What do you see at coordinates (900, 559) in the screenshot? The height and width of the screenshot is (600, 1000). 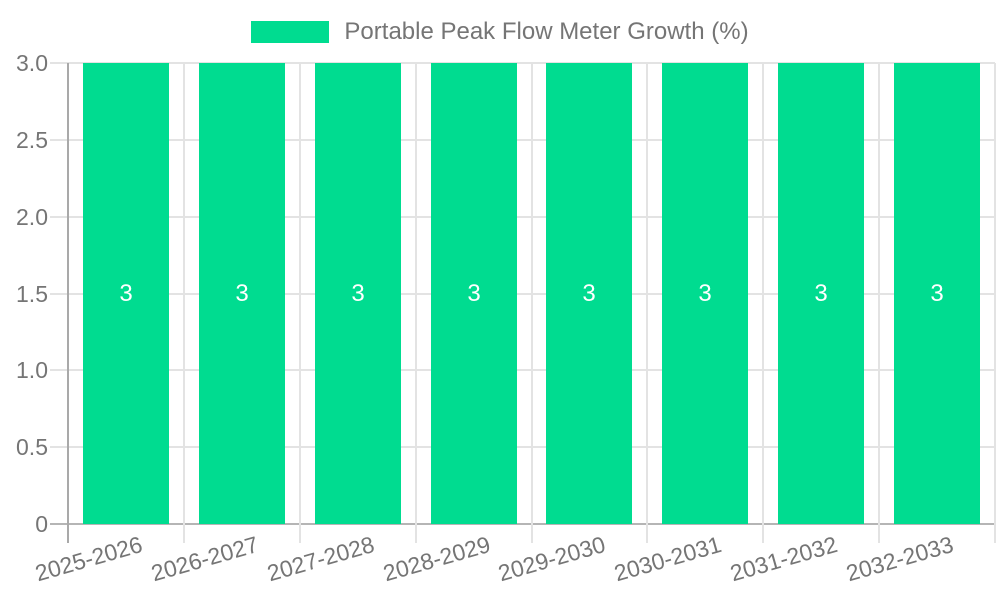 I see `x-axis-tick-label: 2032-2033` at bounding box center [900, 559].